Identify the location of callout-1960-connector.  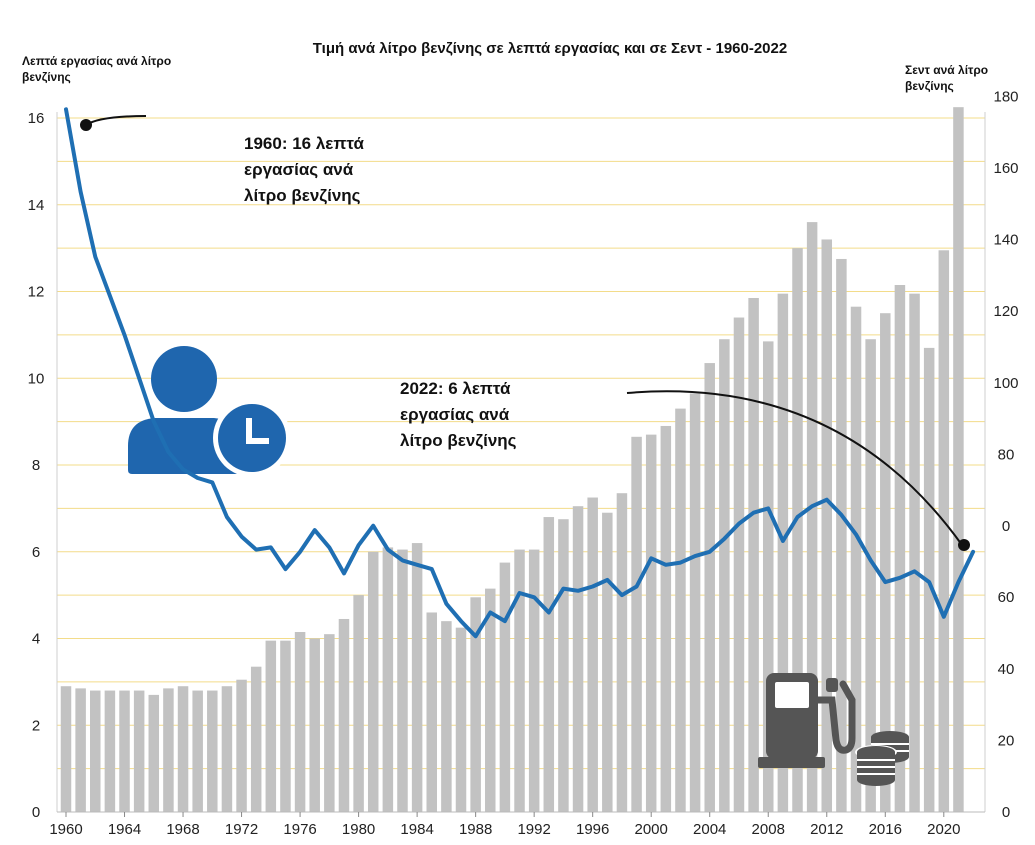
(116, 120).